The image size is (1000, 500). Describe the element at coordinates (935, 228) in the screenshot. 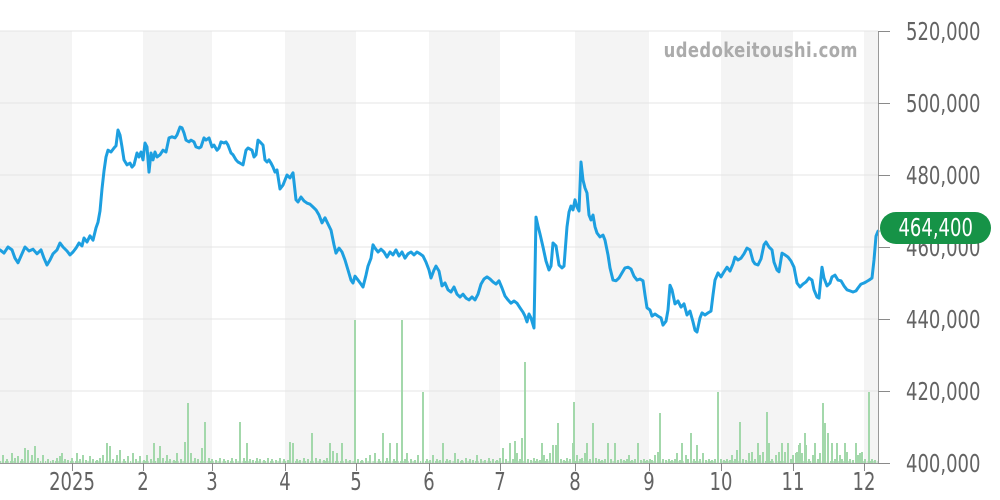

I see `current-price-badge: 464,400` at that location.